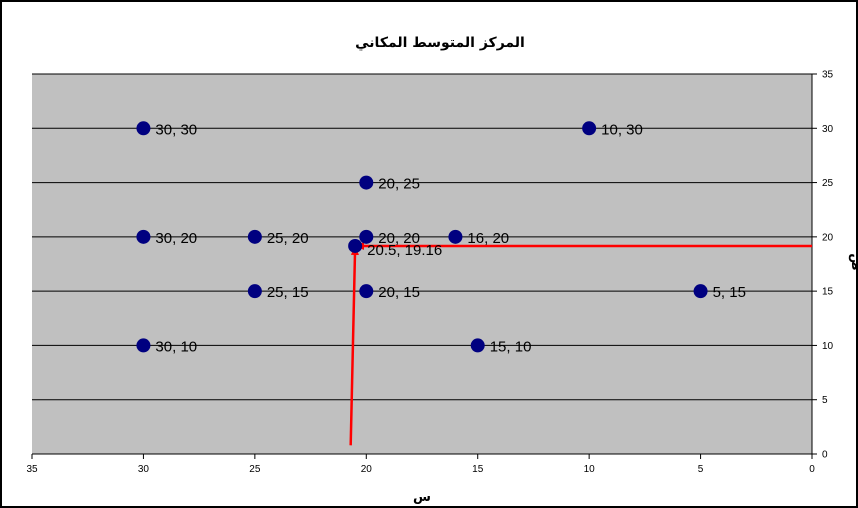  Describe the element at coordinates (701, 469) in the screenshot. I see `x-tick-label: 5` at that location.